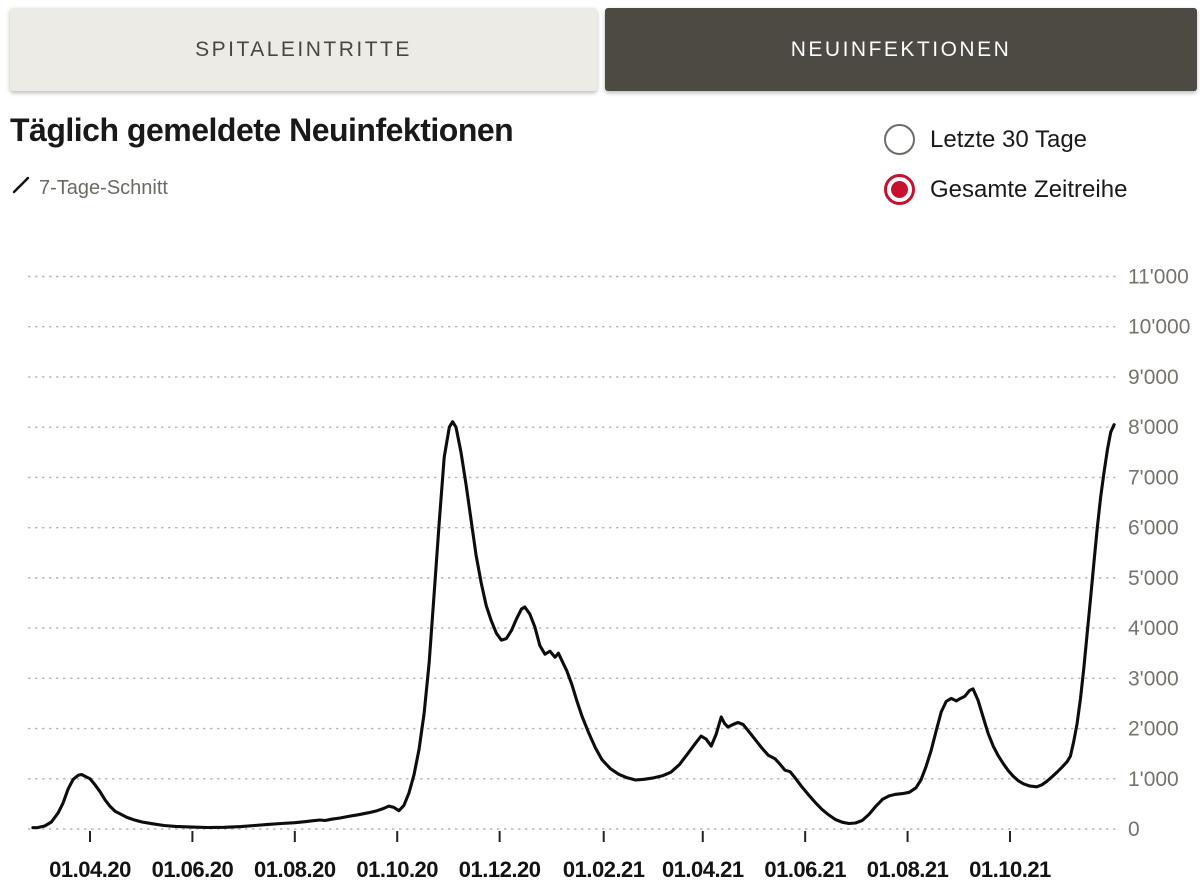 This screenshot has width=1200, height=889. What do you see at coordinates (1153, 377) in the screenshot?
I see `y-axis-label: 9'000` at bounding box center [1153, 377].